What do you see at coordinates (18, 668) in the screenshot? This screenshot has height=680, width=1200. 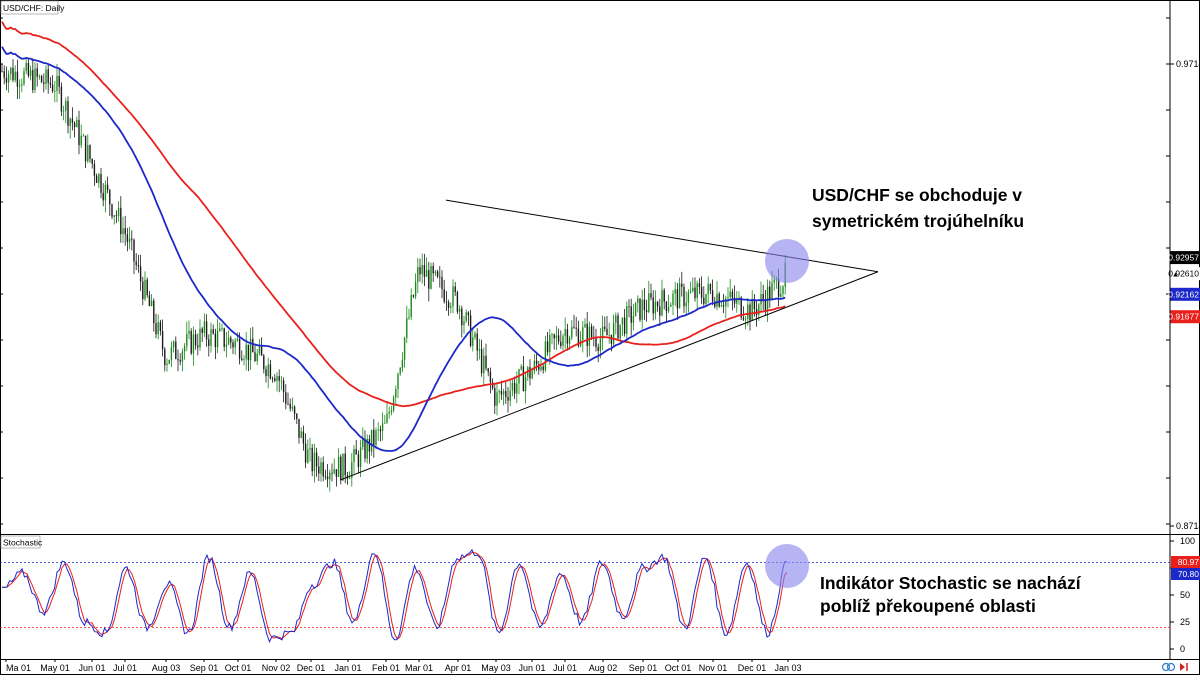 I see `time-axis-label: Ma 01` at bounding box center [18, 668].